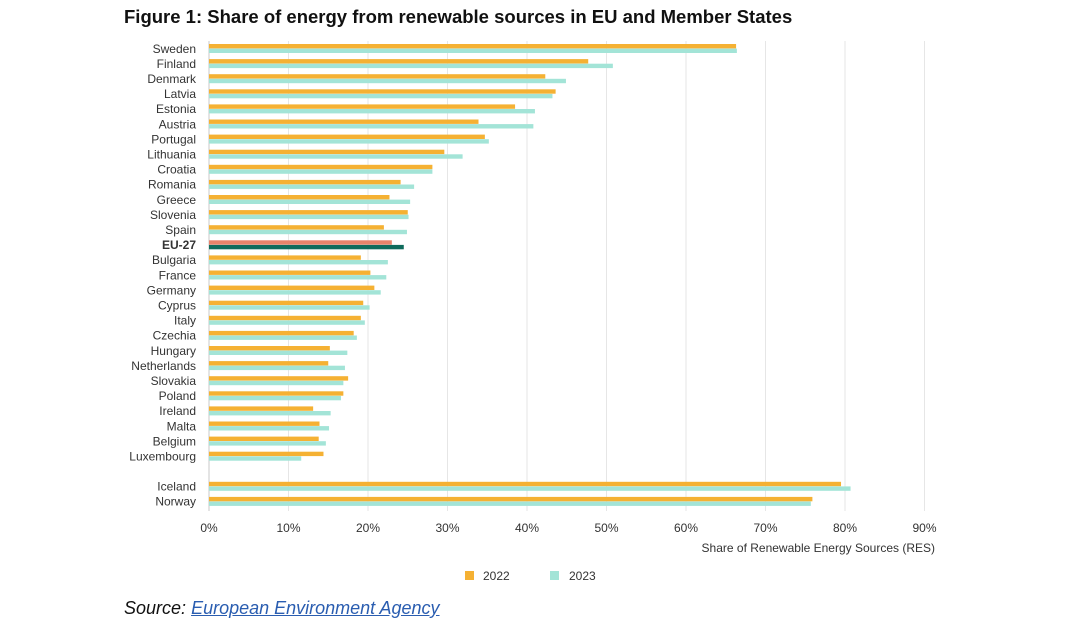 This screenshot has height=626, width=1067. What do you see at coordinates (315, 608) in the screenshot?
I see `source-link: European Environment Agency` at bounding box center [315, 608].